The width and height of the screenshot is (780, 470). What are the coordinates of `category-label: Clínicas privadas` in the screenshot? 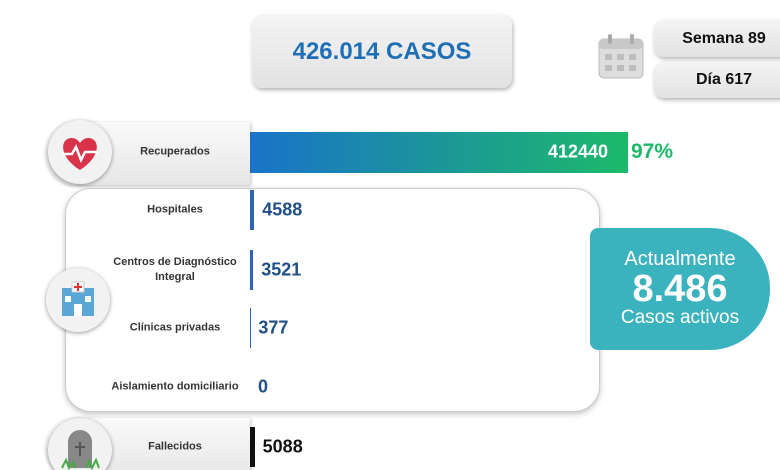 It's located at (175, 327).